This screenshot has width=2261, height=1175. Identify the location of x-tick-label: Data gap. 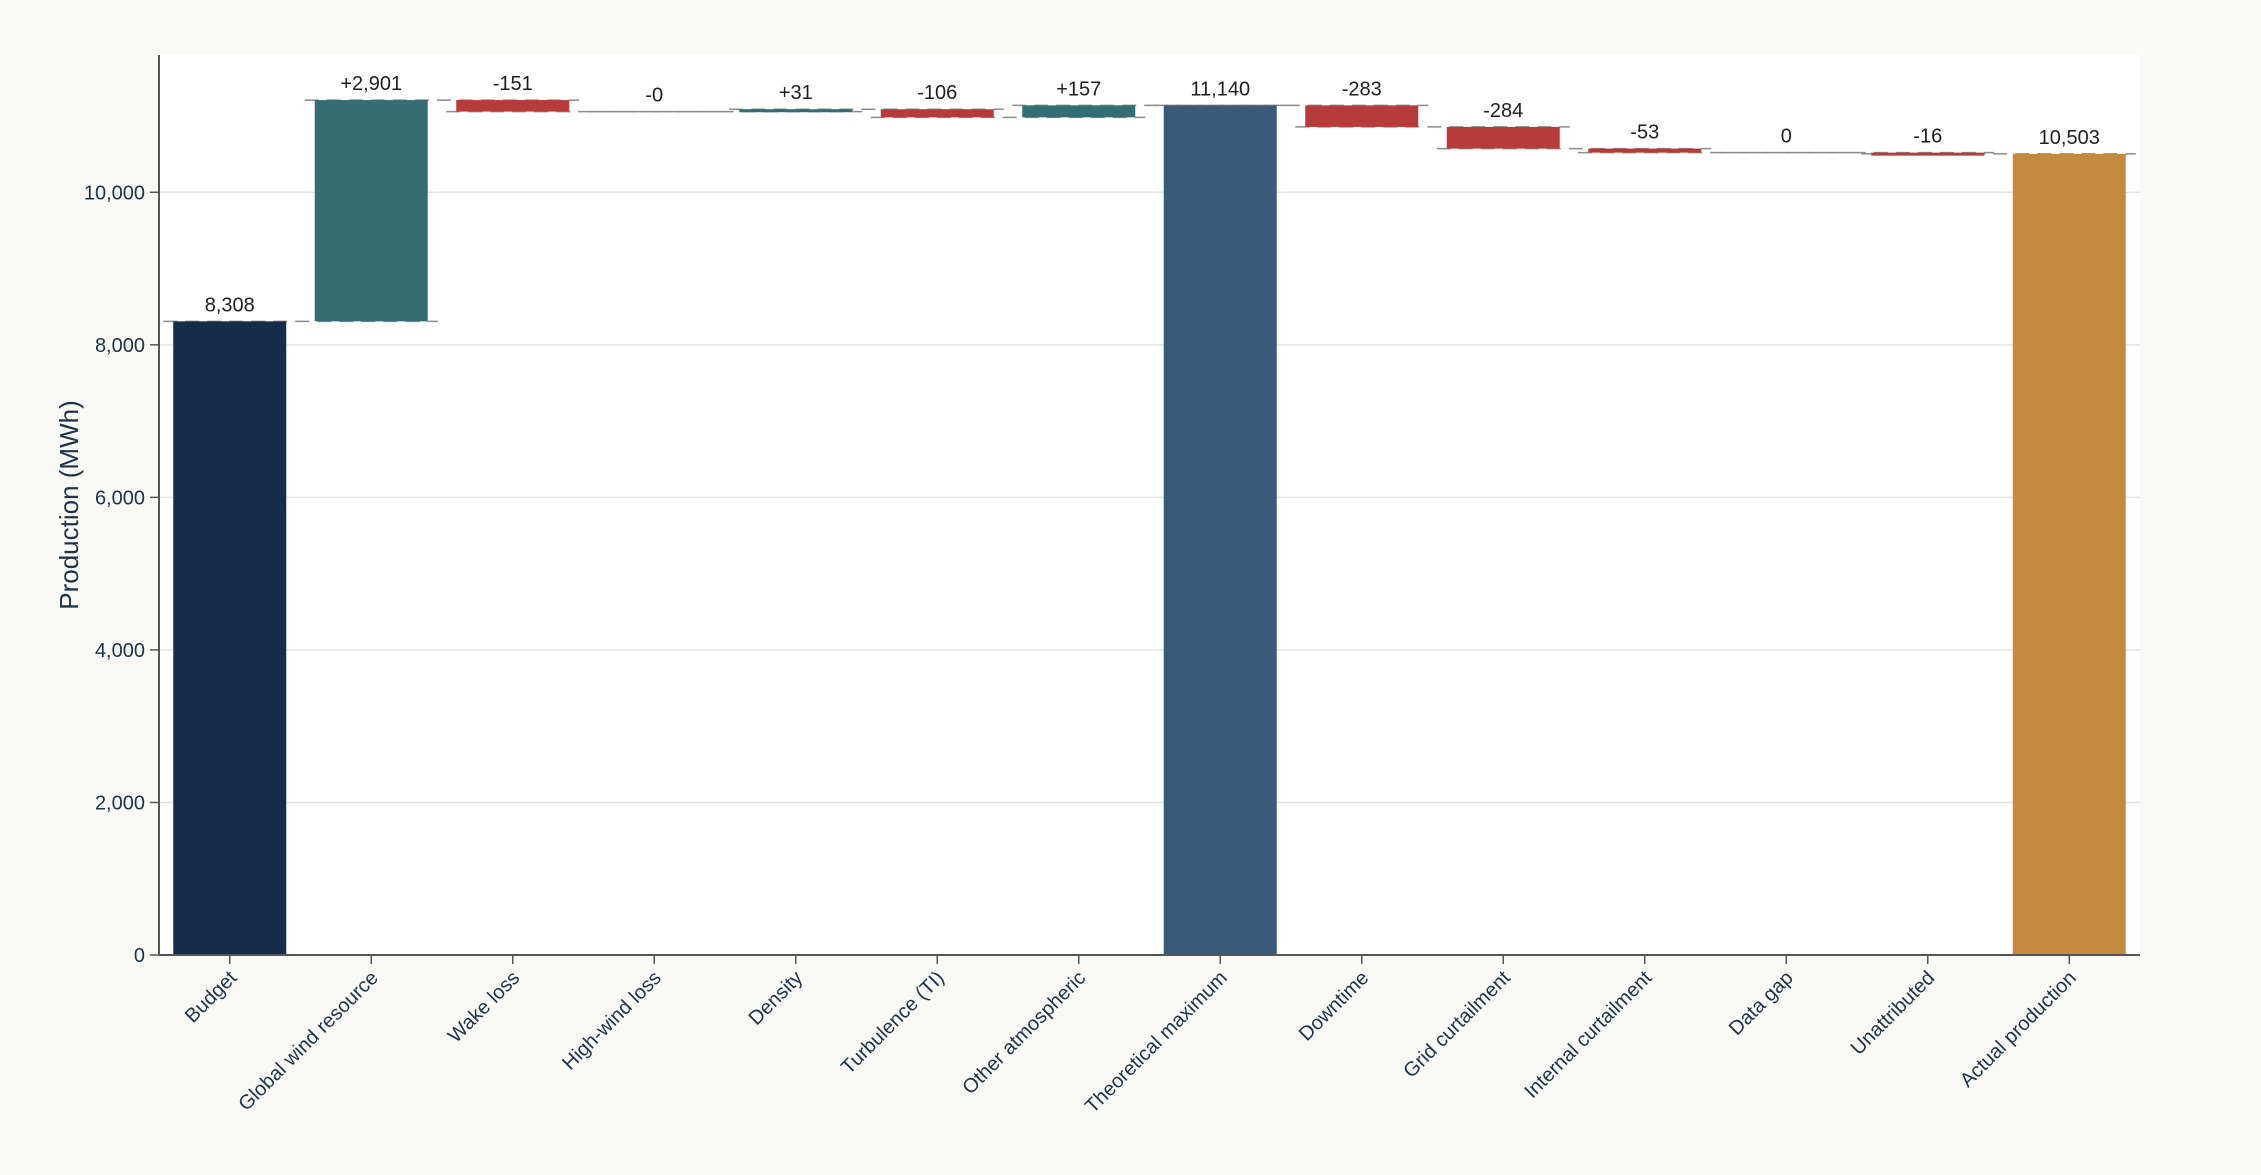
(1761, 1003).